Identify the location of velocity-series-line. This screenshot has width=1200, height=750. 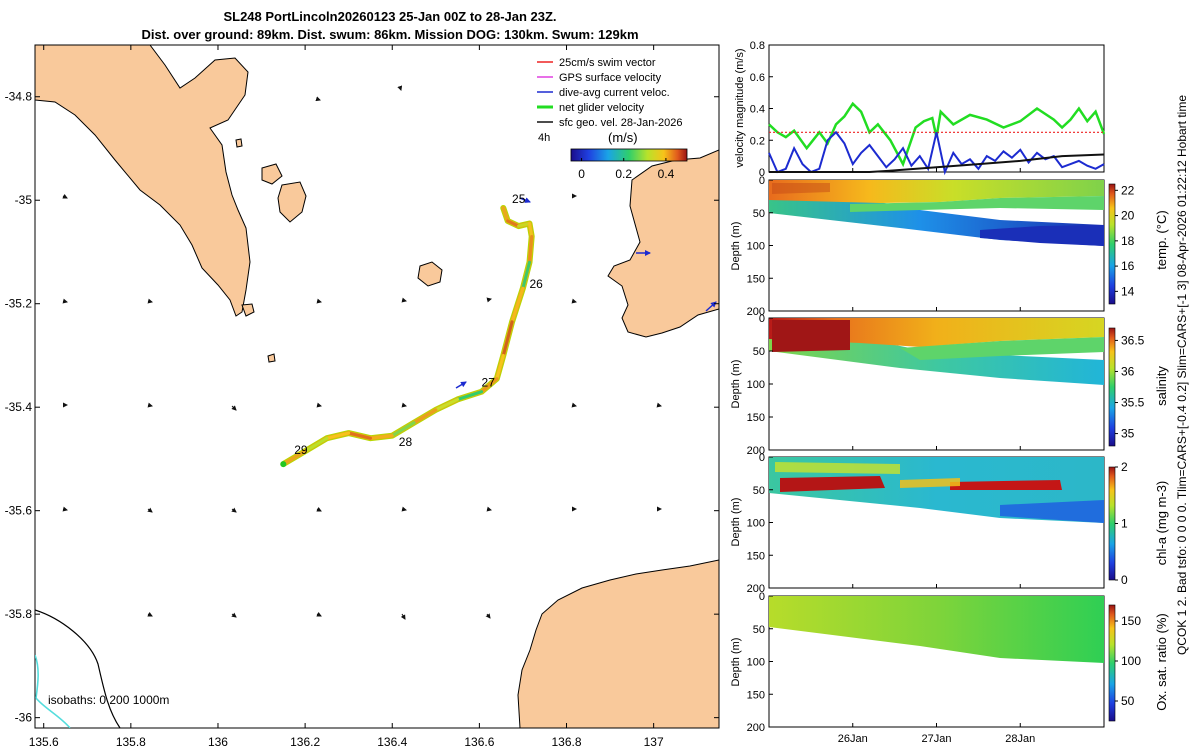
(937, 134).